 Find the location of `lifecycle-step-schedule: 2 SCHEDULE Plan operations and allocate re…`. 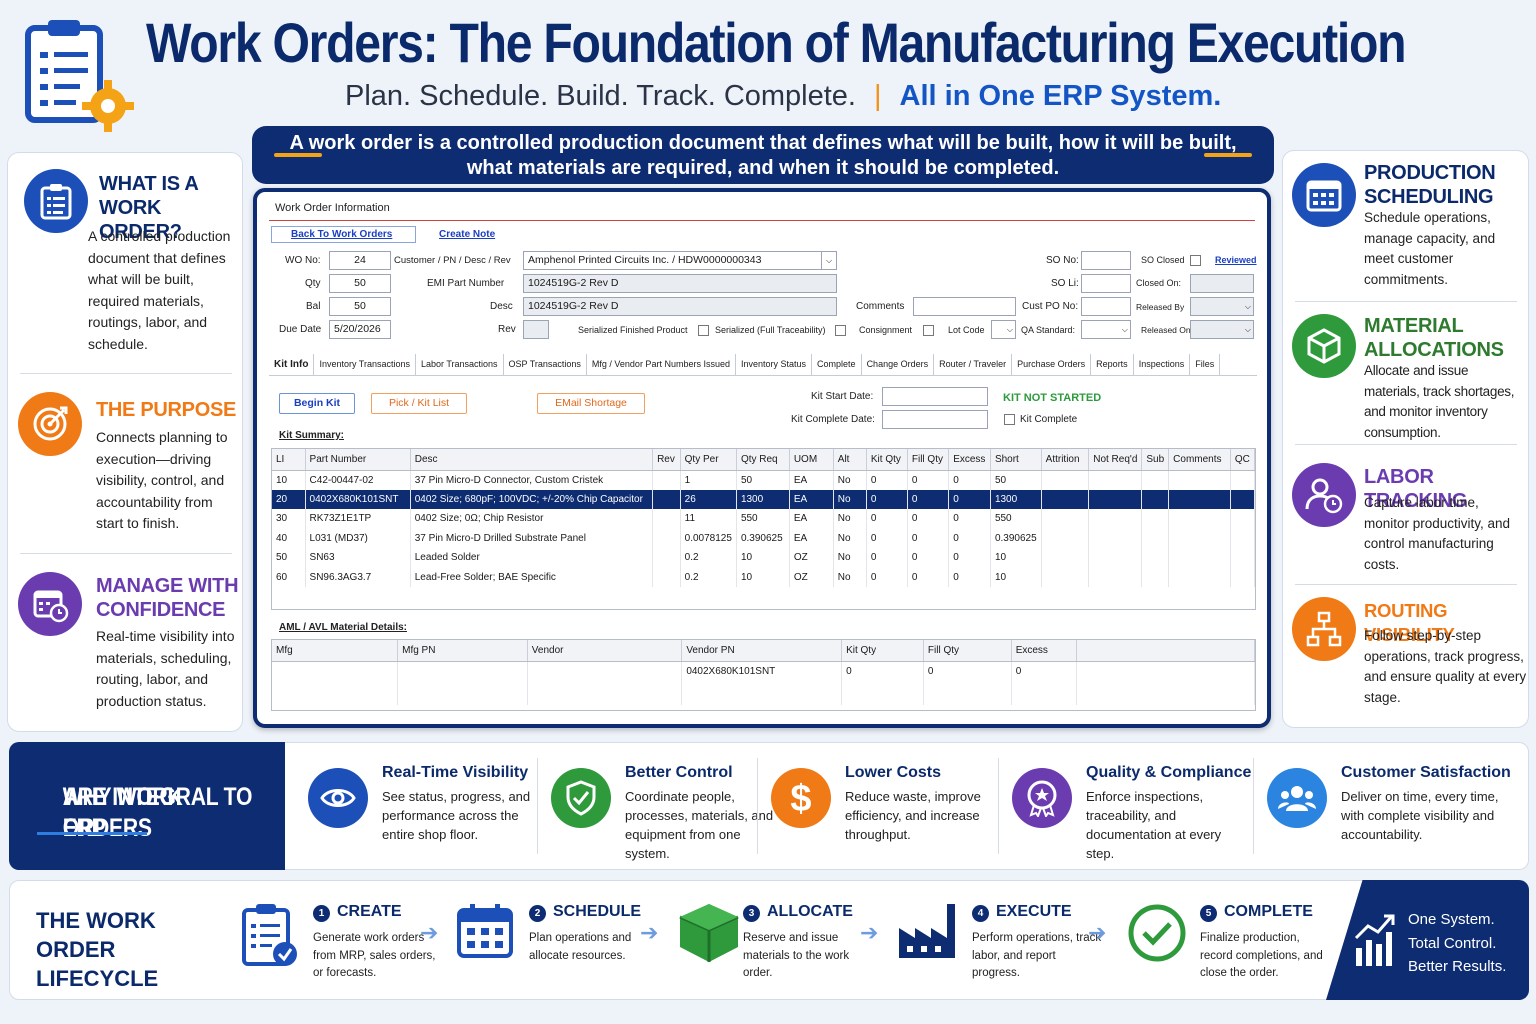

lifecycle-step-schedule: 2 SCHEDULE Plan operations and allocate re… is located at coordinates (596, 943).